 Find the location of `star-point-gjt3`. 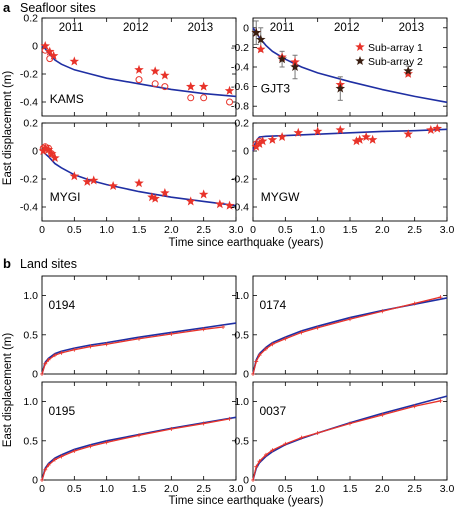

star-point-gjt3 is located at coordinates (295, 62).